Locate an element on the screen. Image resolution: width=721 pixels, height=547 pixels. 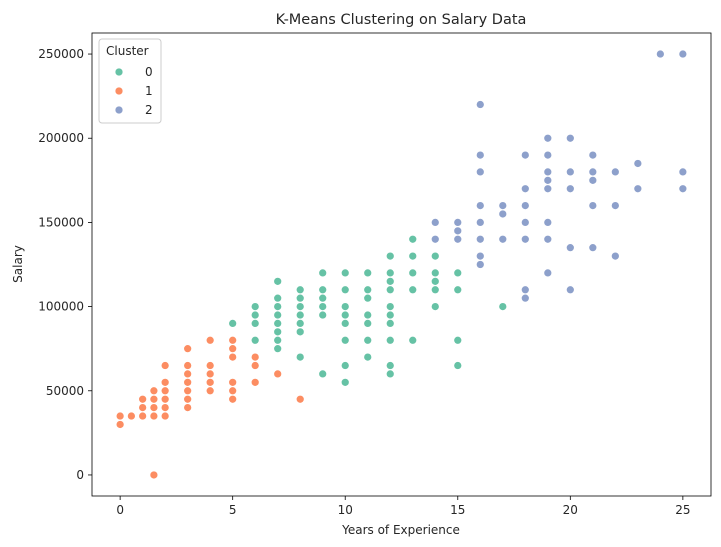
y-tick-label: 250000 is located at coordinates (61, 54).